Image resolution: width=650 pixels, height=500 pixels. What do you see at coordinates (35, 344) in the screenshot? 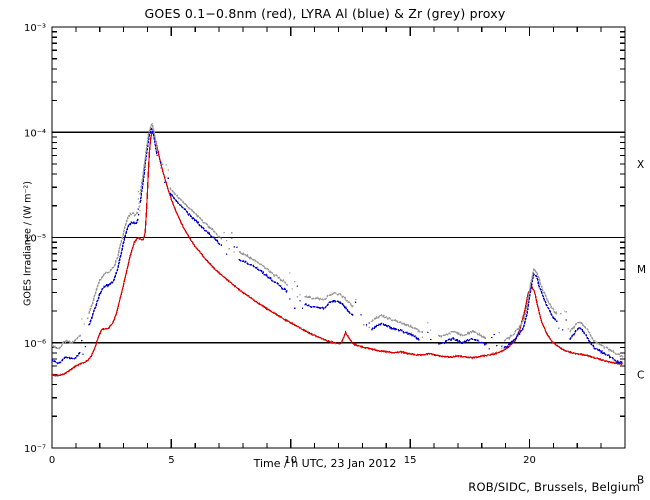
I see `y-tick-label: 10⁻⁶` at bounding box center [35, 344].